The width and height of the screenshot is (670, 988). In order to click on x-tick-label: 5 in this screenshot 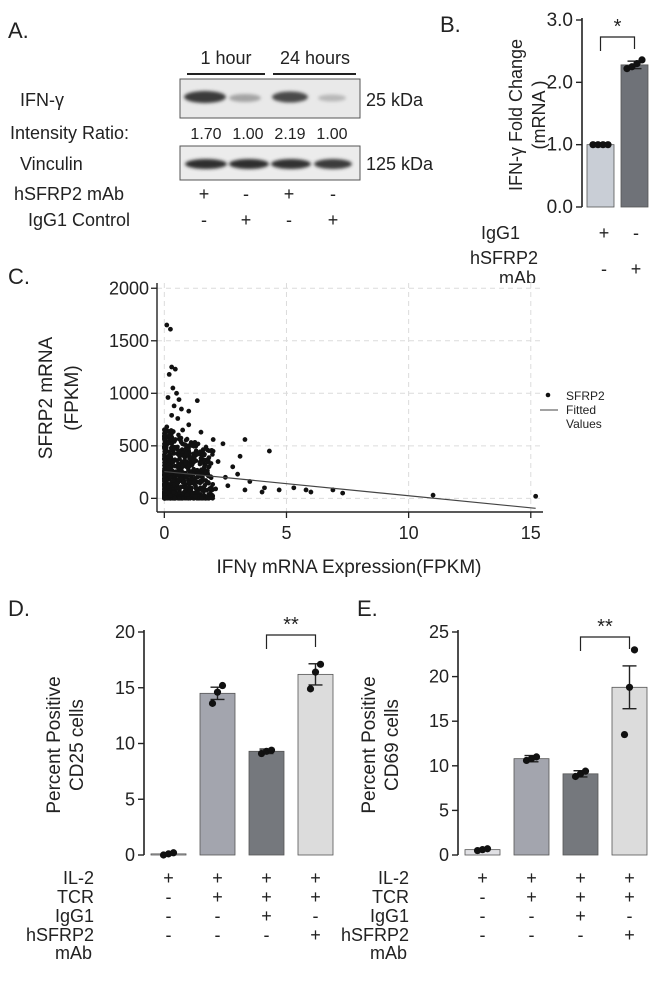, I will do `click(286, 533)`.